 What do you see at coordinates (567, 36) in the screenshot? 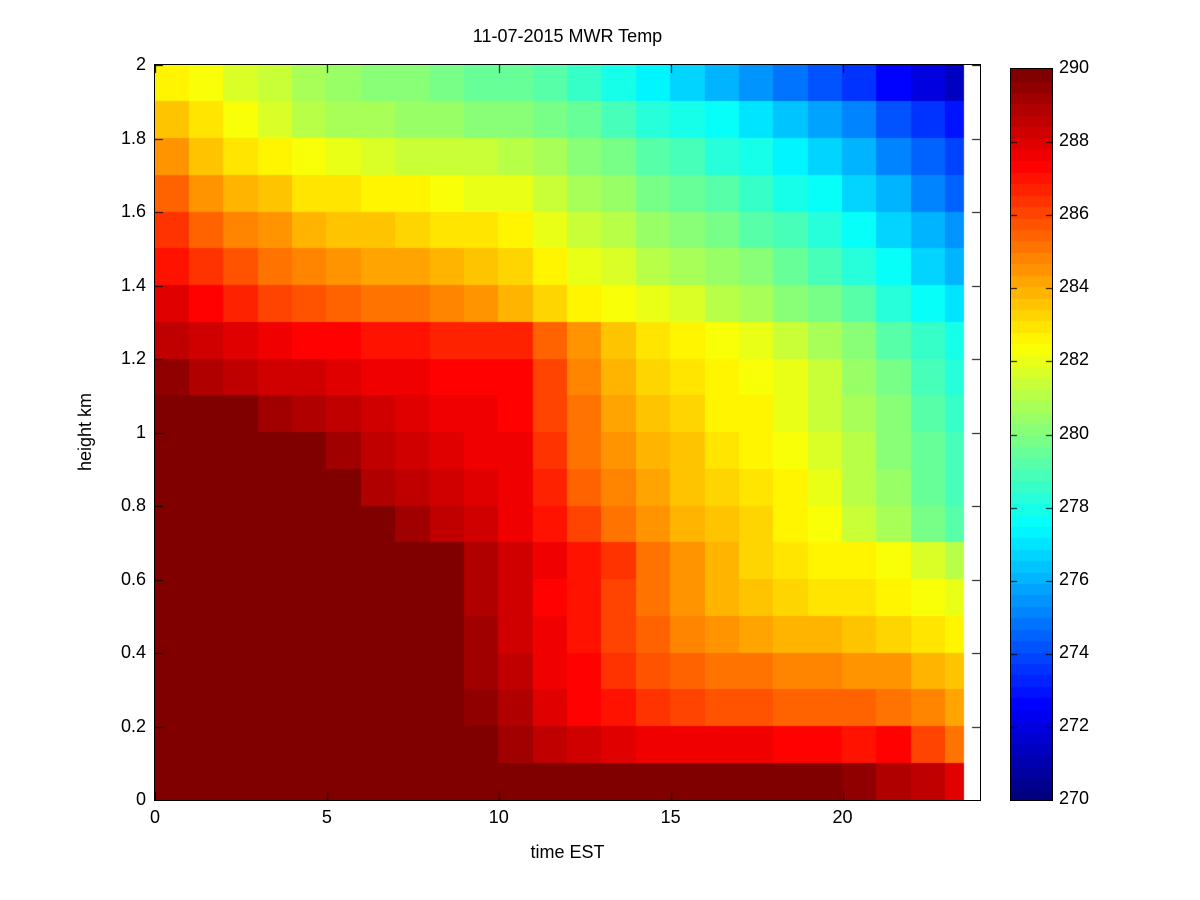
I see `chart-title: 11-07-2015 MWR Temp` at bounding box center [567, 36].